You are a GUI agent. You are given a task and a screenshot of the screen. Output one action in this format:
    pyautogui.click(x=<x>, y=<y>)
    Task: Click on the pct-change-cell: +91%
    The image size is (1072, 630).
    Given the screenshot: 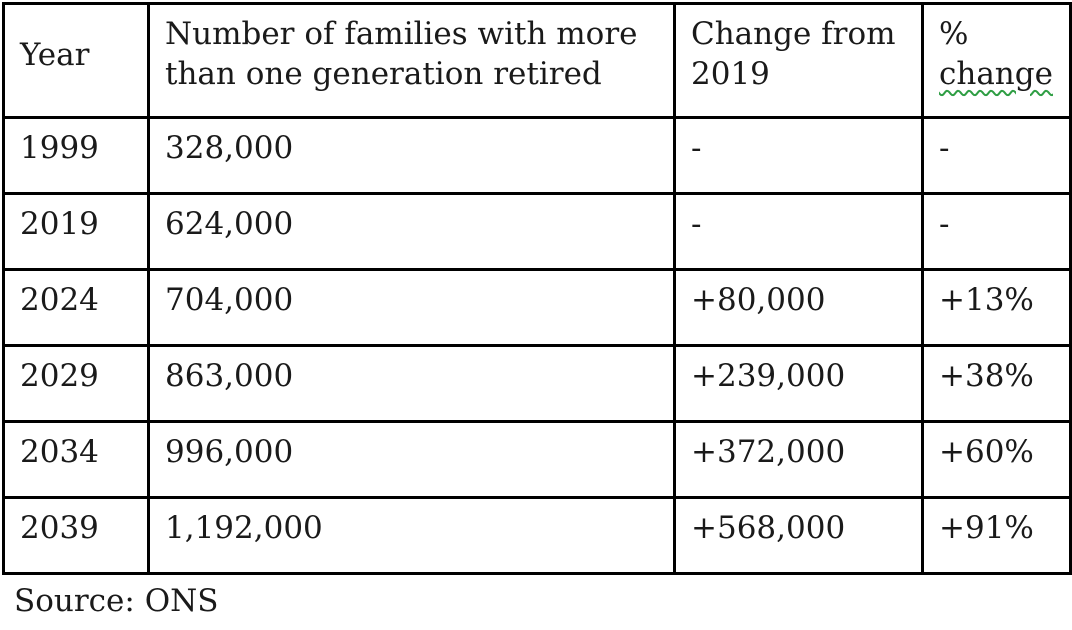 What is the action you would take?
    pyautogui.click(x=996, y=535)
    